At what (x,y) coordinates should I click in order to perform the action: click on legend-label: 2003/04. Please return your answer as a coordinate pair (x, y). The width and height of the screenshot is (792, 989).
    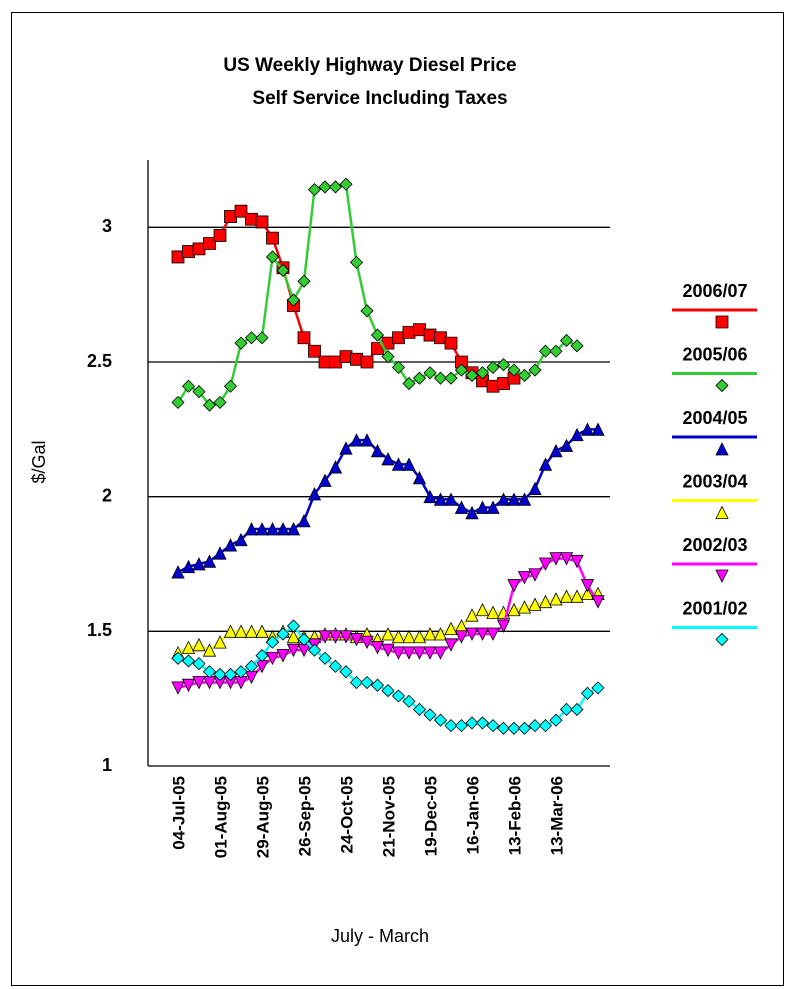
    Looking at the image, I should click on (714, 481).